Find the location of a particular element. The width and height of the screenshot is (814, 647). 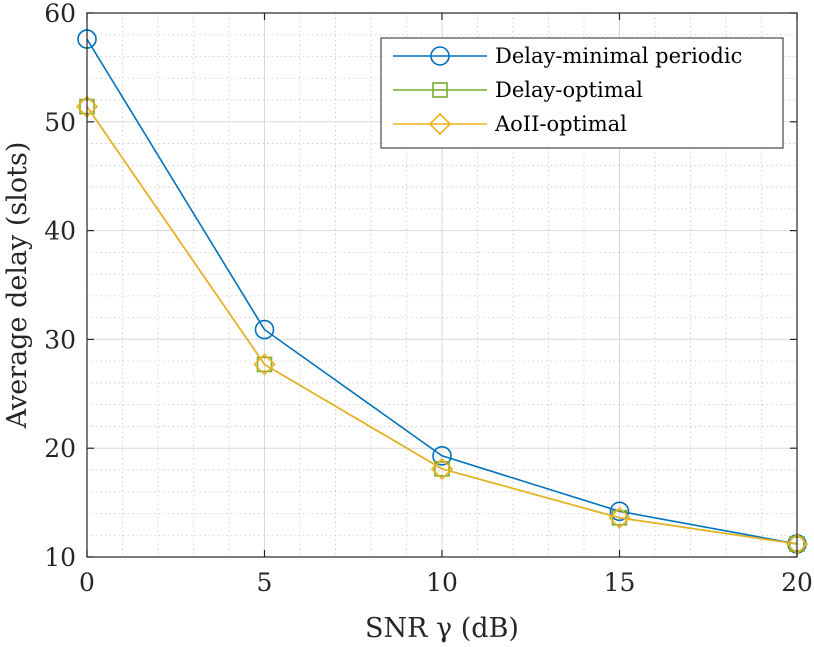

legend-label: Delay-minimal periodic is located at coordinates (618, 56).